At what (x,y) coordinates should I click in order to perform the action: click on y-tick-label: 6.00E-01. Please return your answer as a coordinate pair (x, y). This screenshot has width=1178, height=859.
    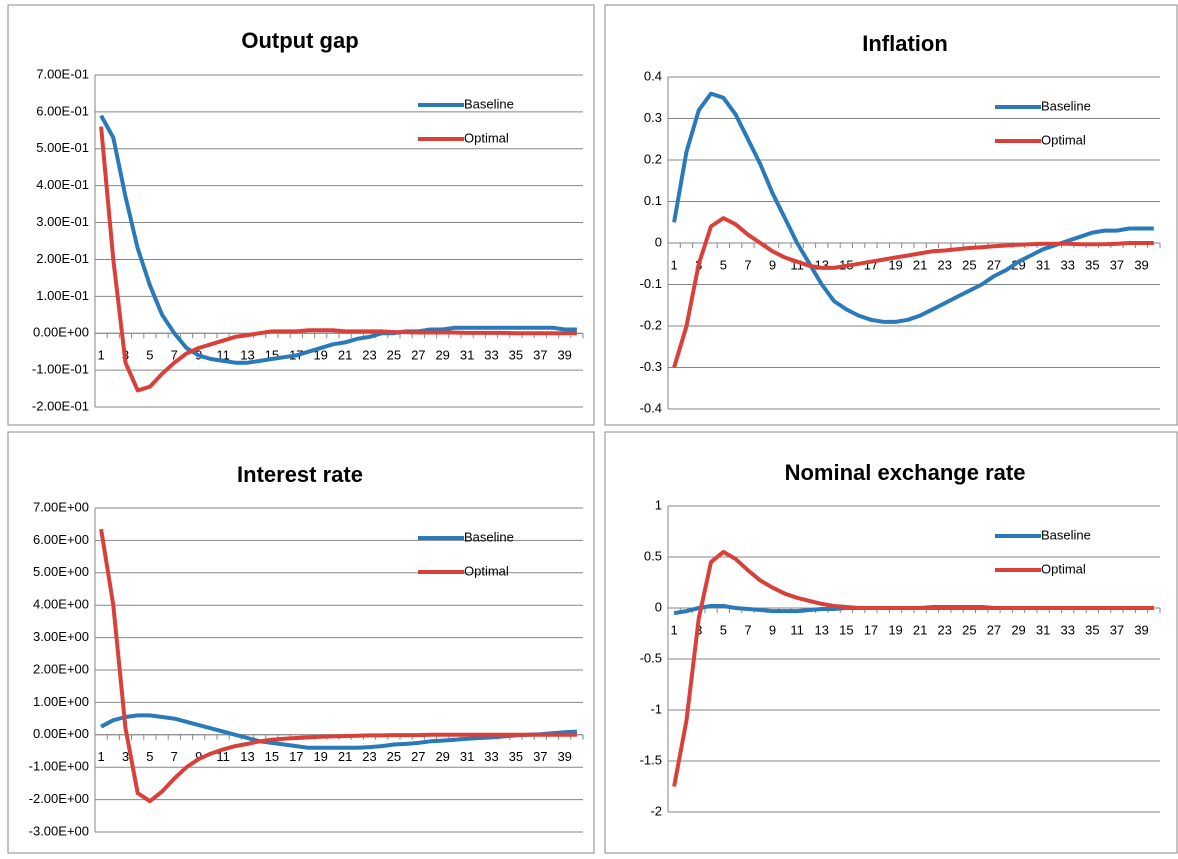
    Looking at the image, I should click on (62, 110).